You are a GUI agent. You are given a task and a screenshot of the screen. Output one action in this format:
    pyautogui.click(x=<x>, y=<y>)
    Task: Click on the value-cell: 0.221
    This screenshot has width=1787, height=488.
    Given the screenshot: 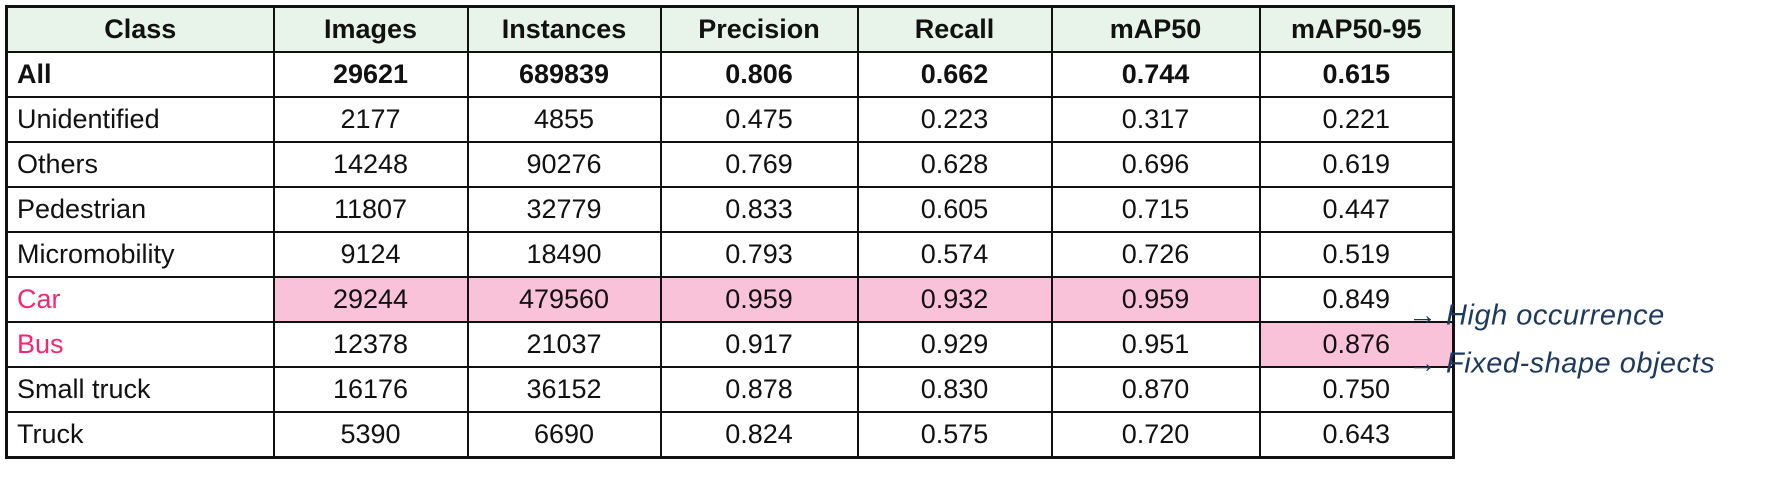 What is the action you would take?
    pyautogui.click(x=1356, y=119)
    